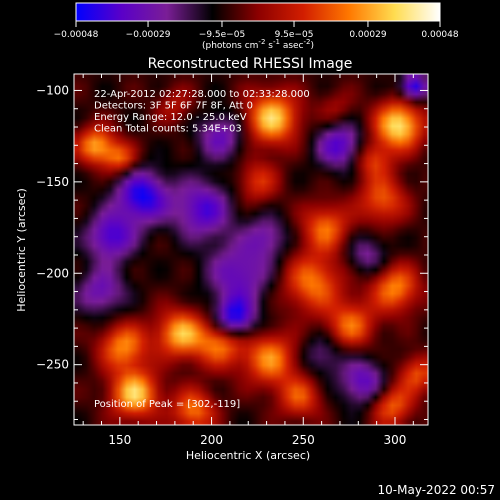  Describe the element at coordinates (170, 117) in the screenshot. I see `annotation-line: Energy Range: 12.0 - 25.0 keV` at that location.